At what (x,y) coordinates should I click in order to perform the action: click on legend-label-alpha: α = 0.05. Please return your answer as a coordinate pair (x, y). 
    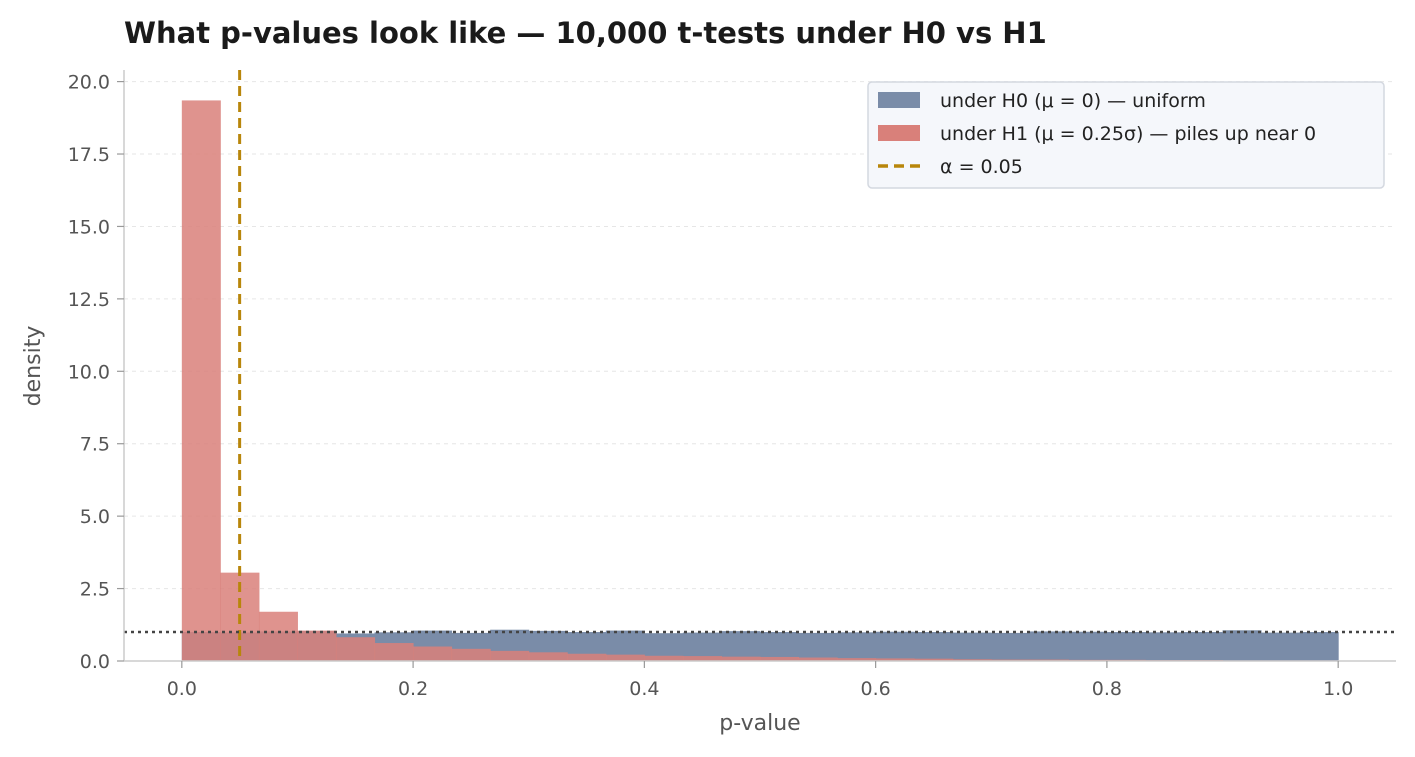
    Looking at the image, I should click on (981, 167).